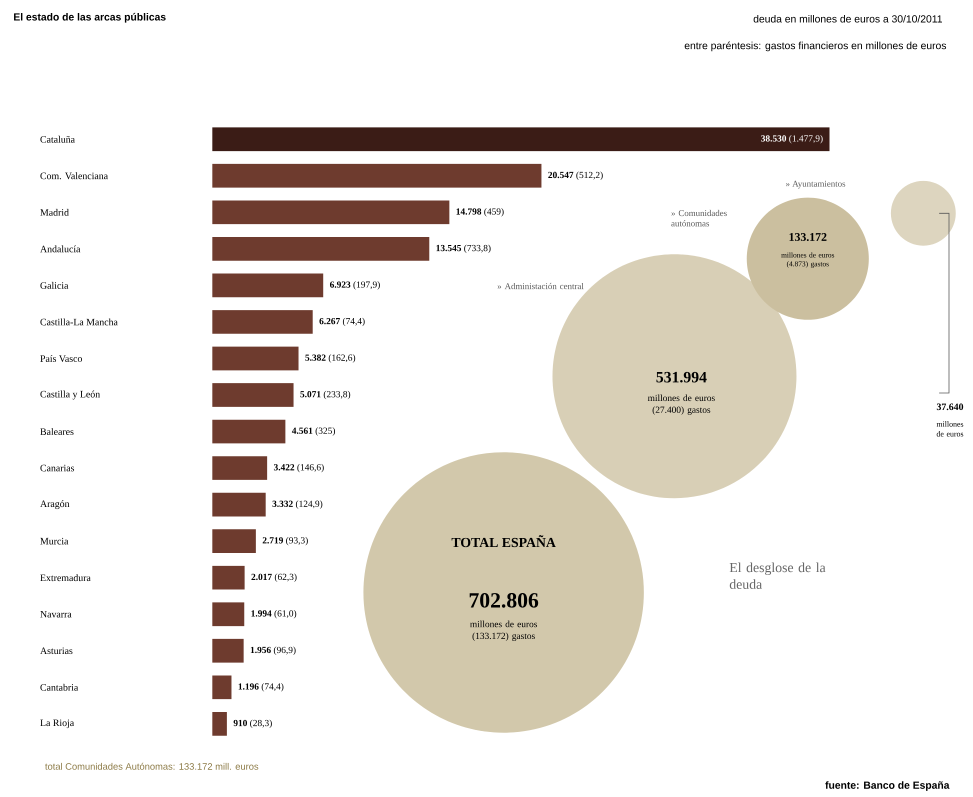 This screenshot has width=973, height=797. Describe the element at coordinates (778, 575) in the screenshot. I see `text: El desglose de la deuda` at that location.